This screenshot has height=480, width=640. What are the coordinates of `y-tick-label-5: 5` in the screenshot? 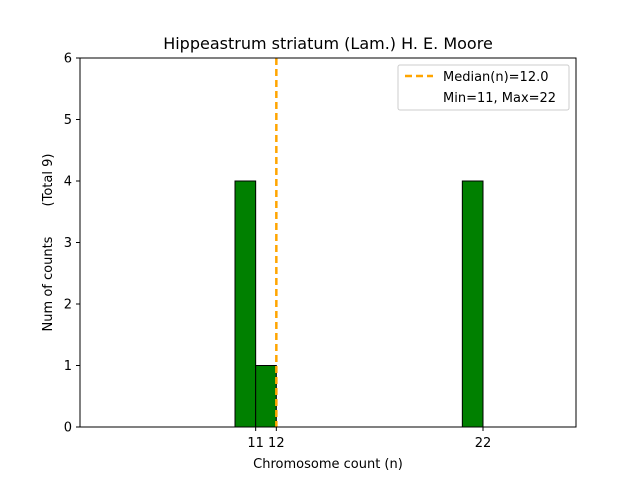 It's located at (68, 120).